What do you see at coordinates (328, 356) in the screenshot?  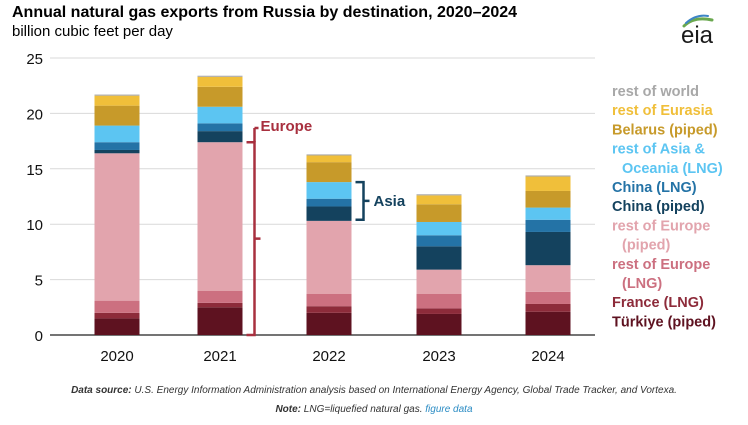 I see `x-tick-label: 2022` at bounding box center [328, 356].